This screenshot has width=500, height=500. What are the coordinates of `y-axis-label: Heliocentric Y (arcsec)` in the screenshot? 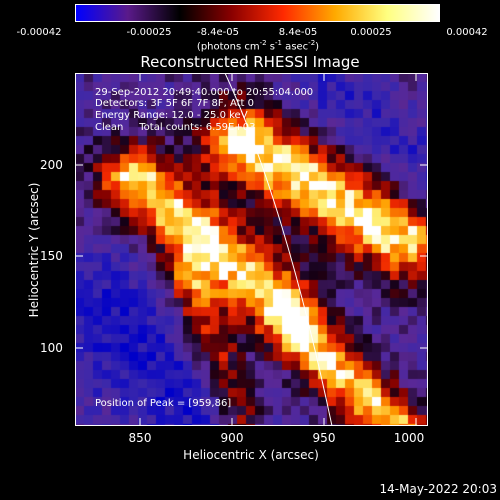 It's located at (34, 250).